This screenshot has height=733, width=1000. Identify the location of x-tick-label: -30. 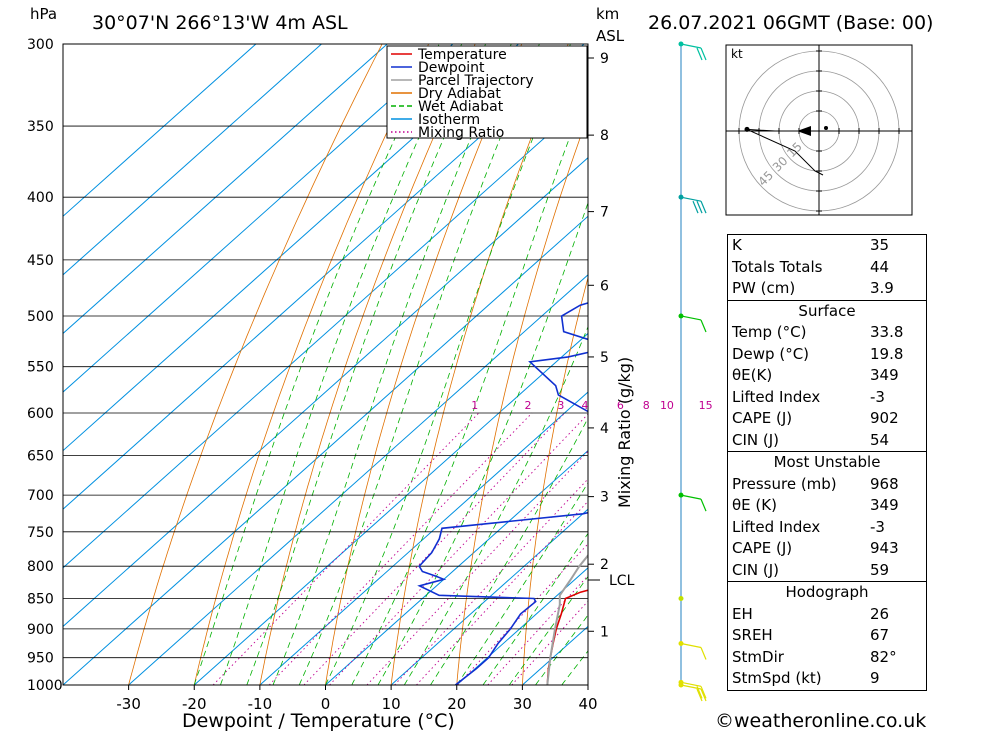
(128, 704).